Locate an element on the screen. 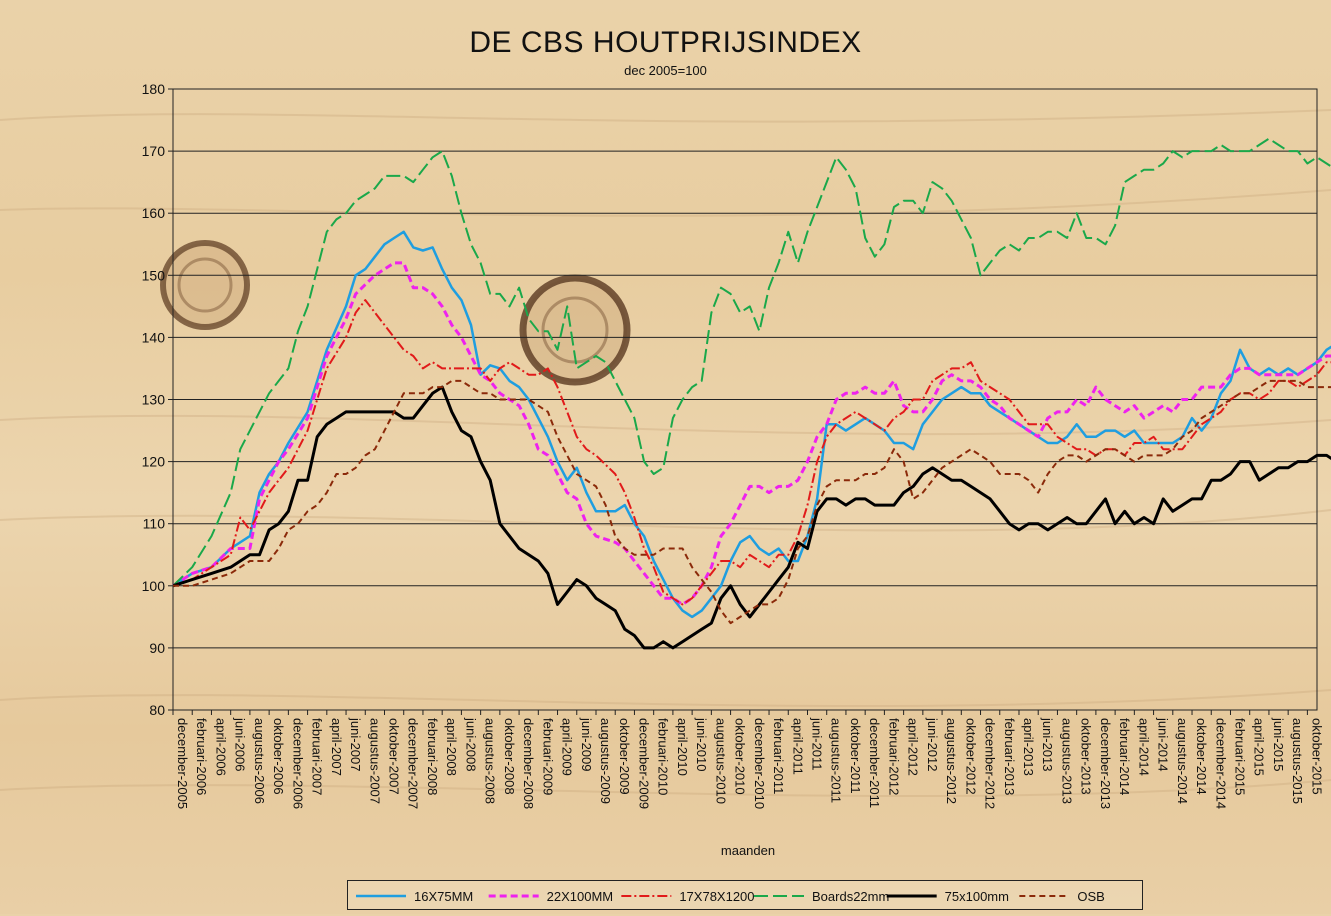  x-tick-label: oktober-2007 is located at coordinates (393, 756).